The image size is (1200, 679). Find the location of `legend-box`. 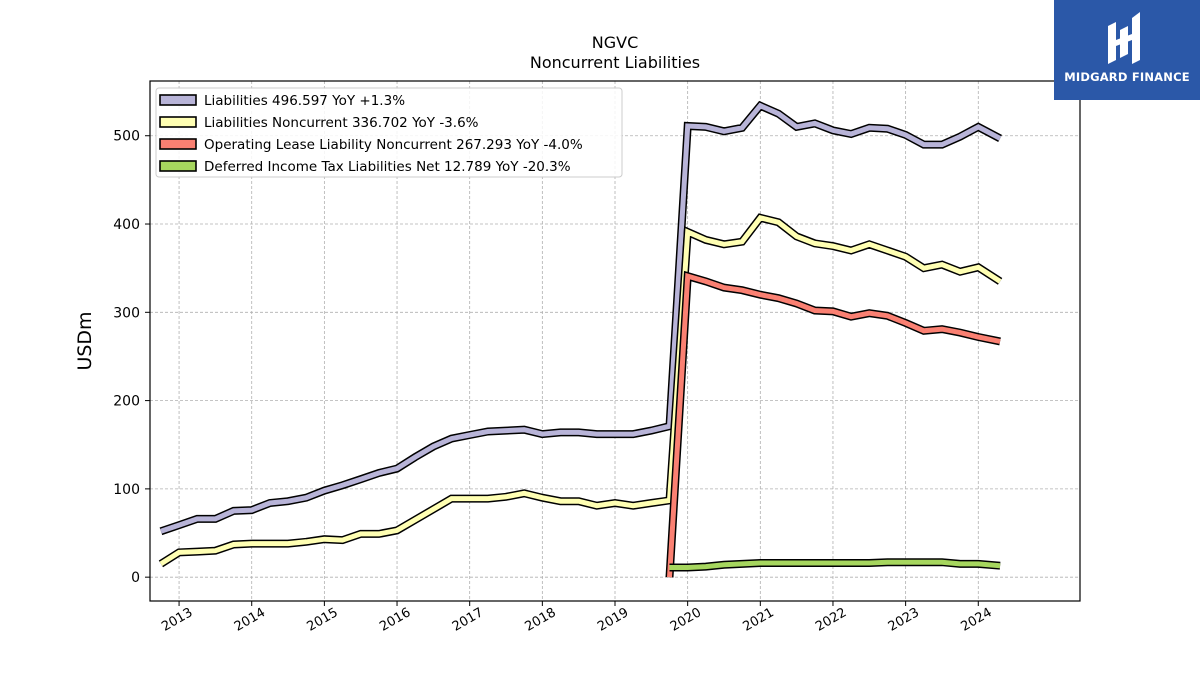

legend-box is located at coordinates (389, 132).